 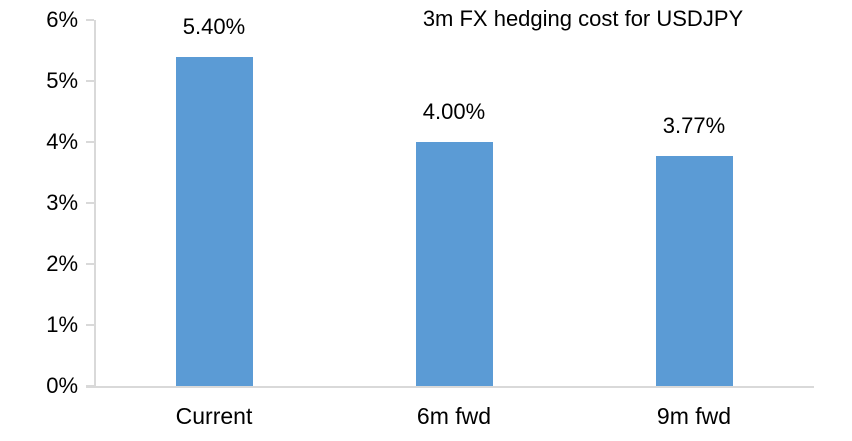 What do you see at coordinates (214, 26) in the screenshot?
I see `bar-value-label: 5.40%` at bounding box center [214, 26].